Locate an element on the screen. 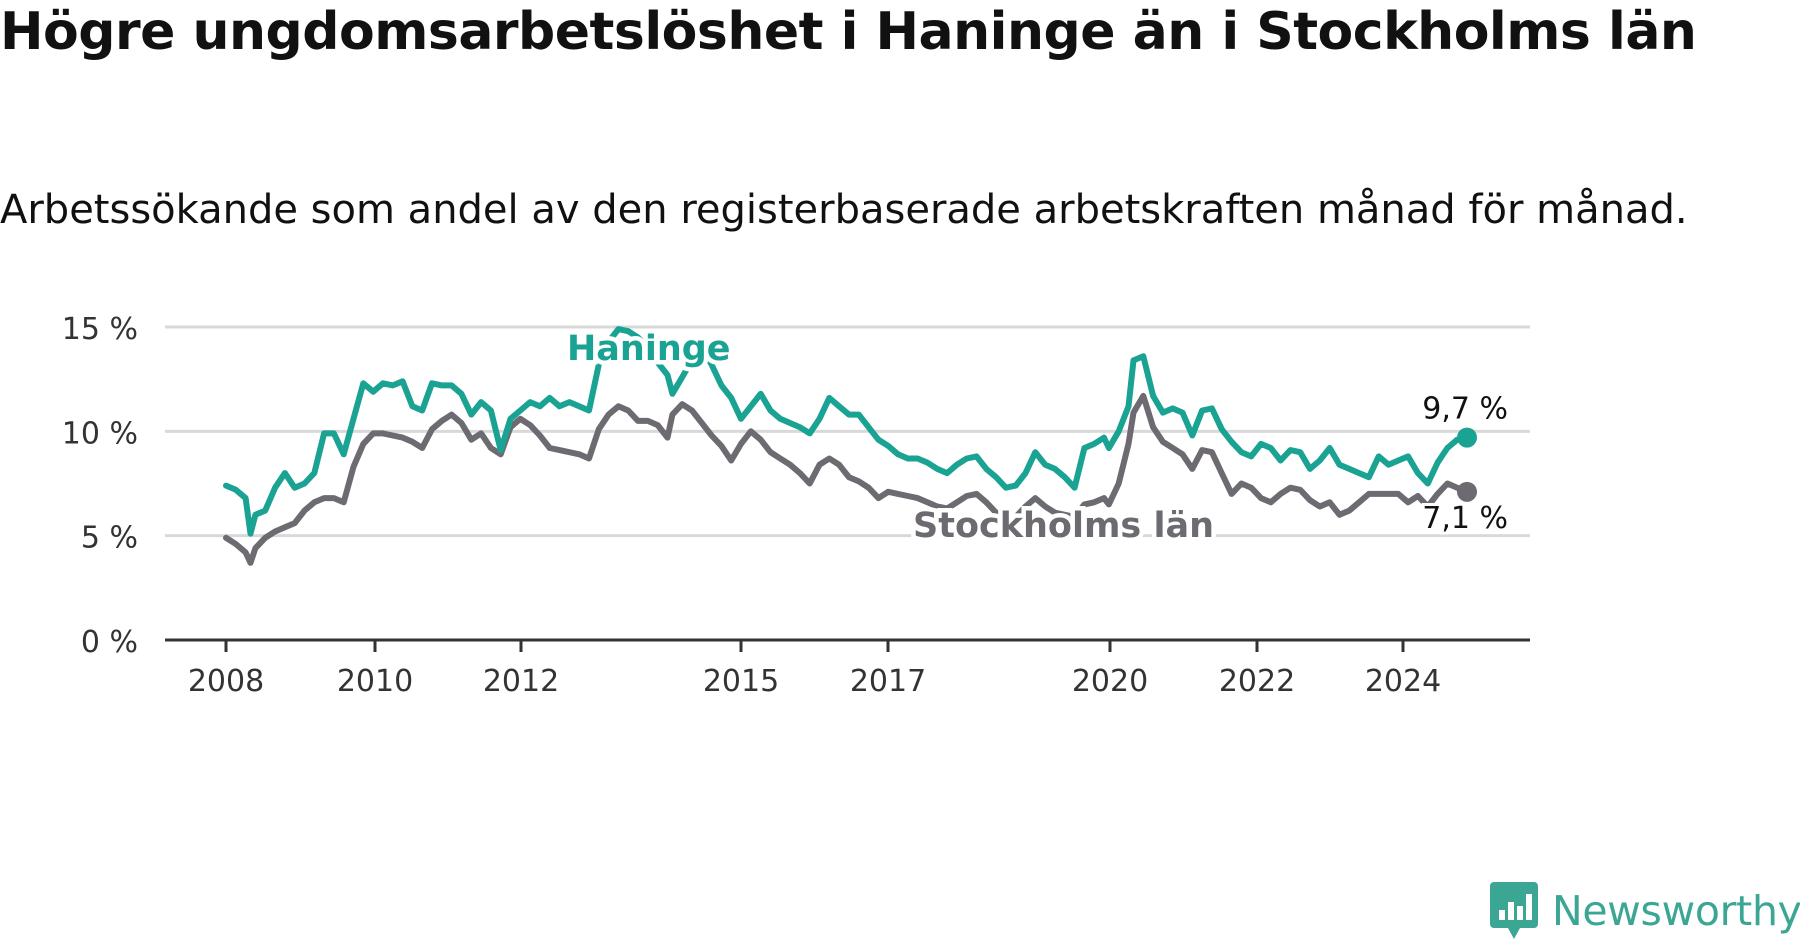 The width and height of the screenshot is (1800, 948). end-point-stockholm is located at coordinates (1467, 491).